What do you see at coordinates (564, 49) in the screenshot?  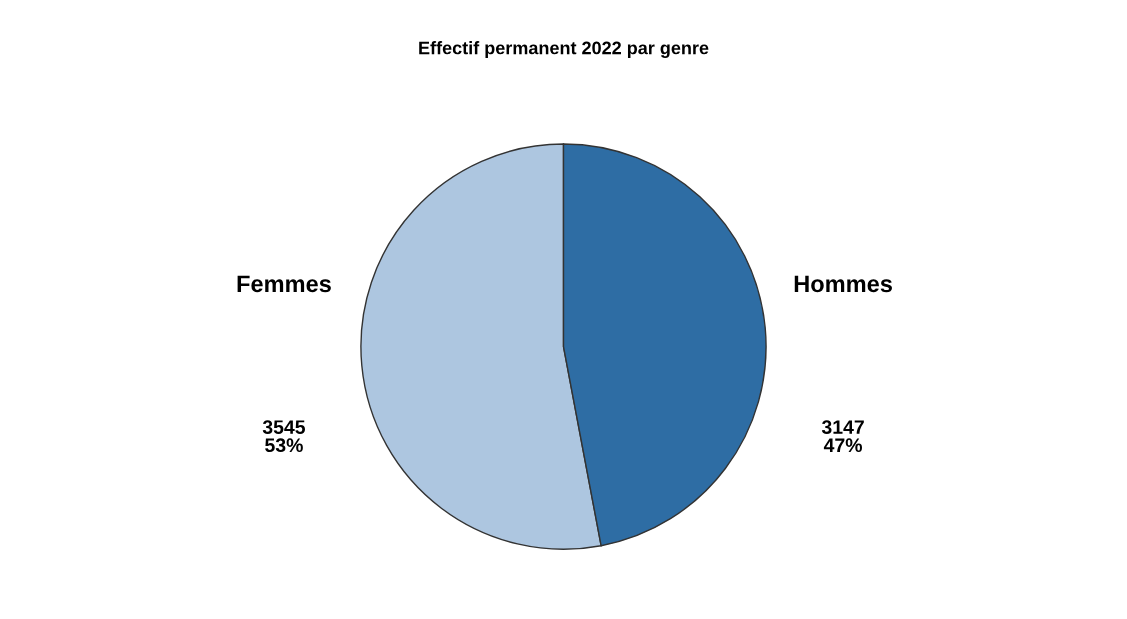 I see `chart-title: Effectif permanent 2022 par genre` at bounding box center [564, 49].